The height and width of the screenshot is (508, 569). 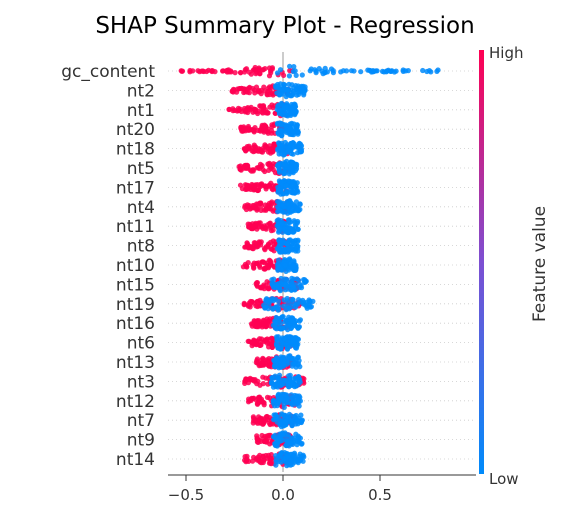 What do you see at coordinates (135, 402) in the screenshot?
I see `feature-label: nt12` at bounding box center [135, 402].